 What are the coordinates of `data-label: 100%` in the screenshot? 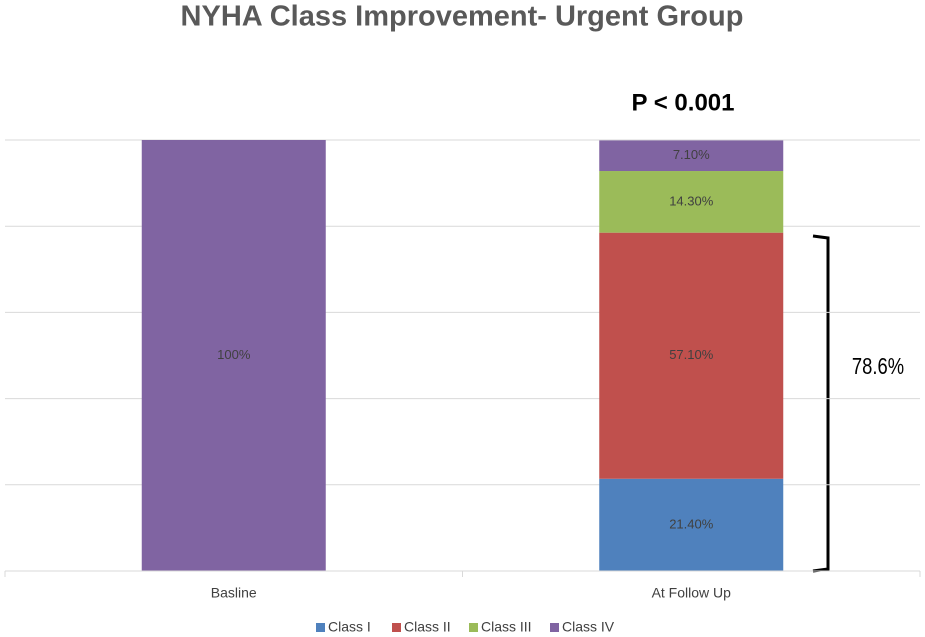 It's located at (234, 354).